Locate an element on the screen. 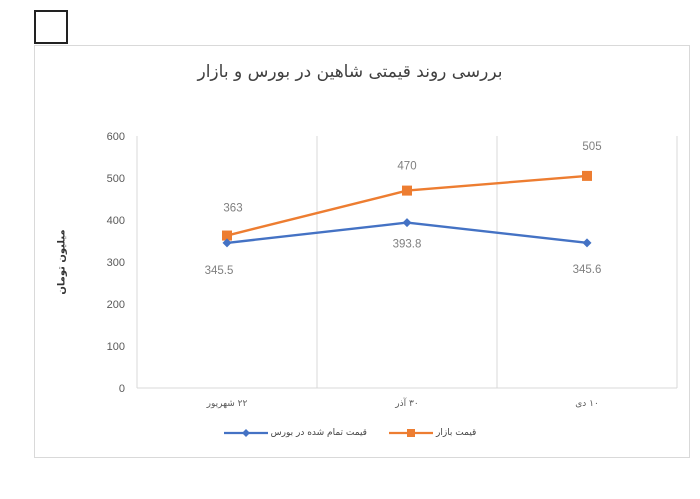  y-tick-label: 300 is located at coordinates (116, 263).